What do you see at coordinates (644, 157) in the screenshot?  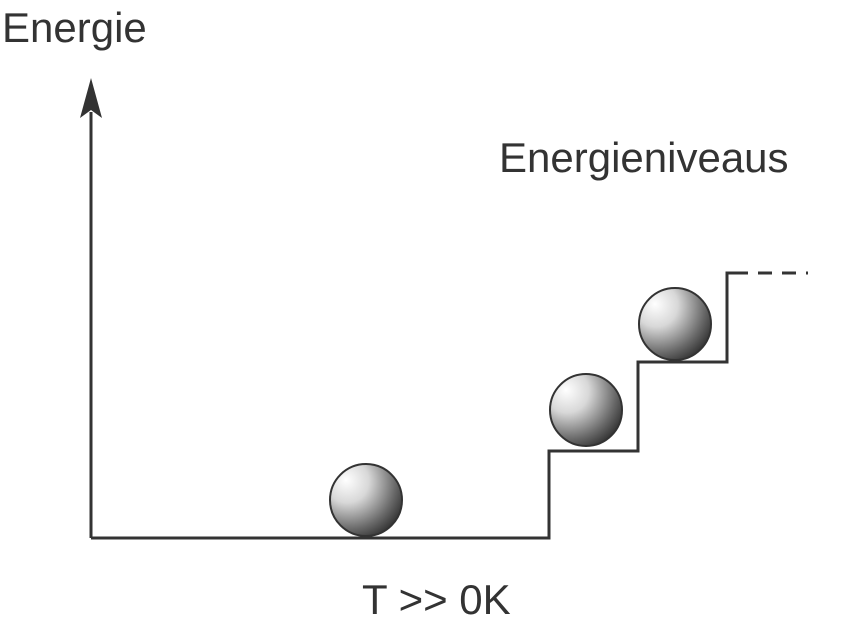 I see `levels-label: Energieniveaus` at bounding box center [644, 157].